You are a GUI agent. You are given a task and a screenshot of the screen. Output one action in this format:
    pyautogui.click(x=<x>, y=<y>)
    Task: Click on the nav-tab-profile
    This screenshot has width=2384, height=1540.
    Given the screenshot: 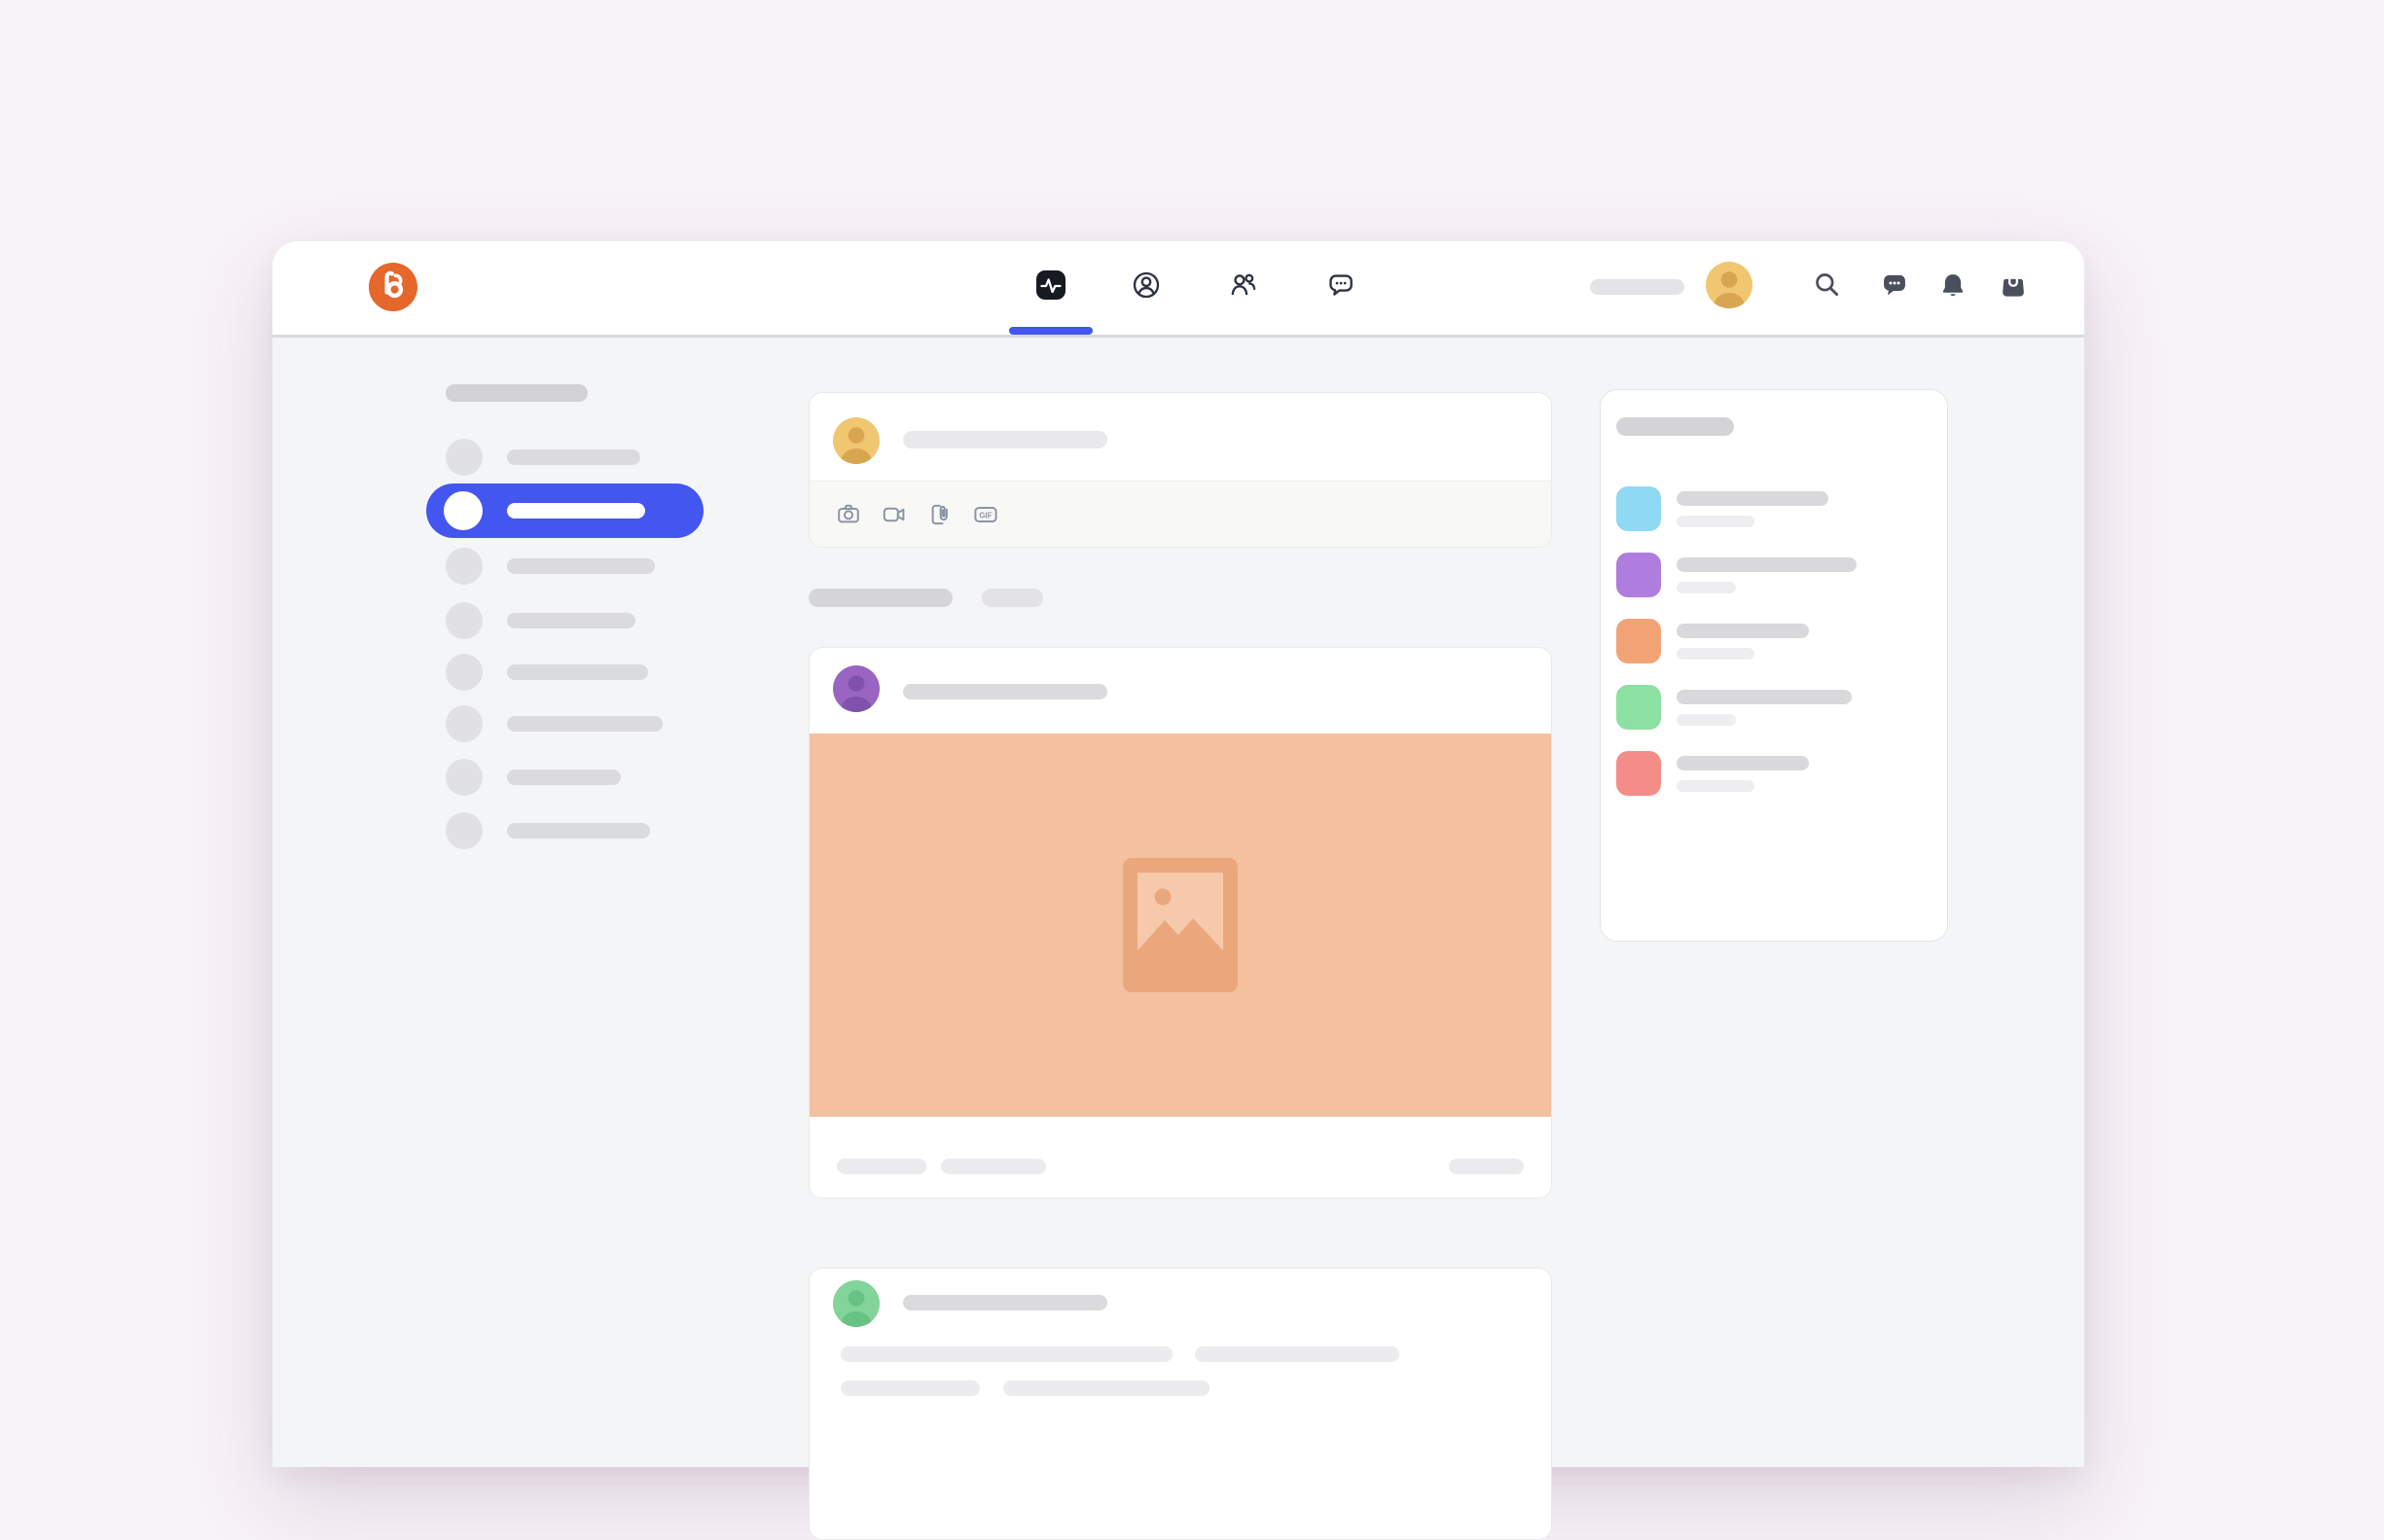 What is the action you would take?
    pyautogui.click(x=1146, y=285)
    